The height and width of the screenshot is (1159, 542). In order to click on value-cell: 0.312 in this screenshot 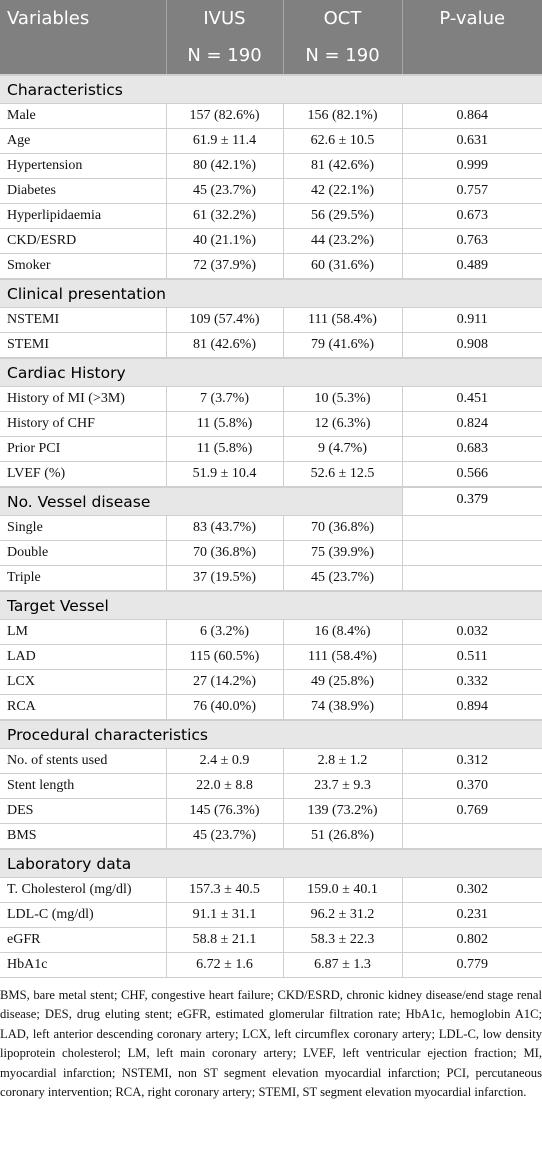, I will do `click(471, 761)`.